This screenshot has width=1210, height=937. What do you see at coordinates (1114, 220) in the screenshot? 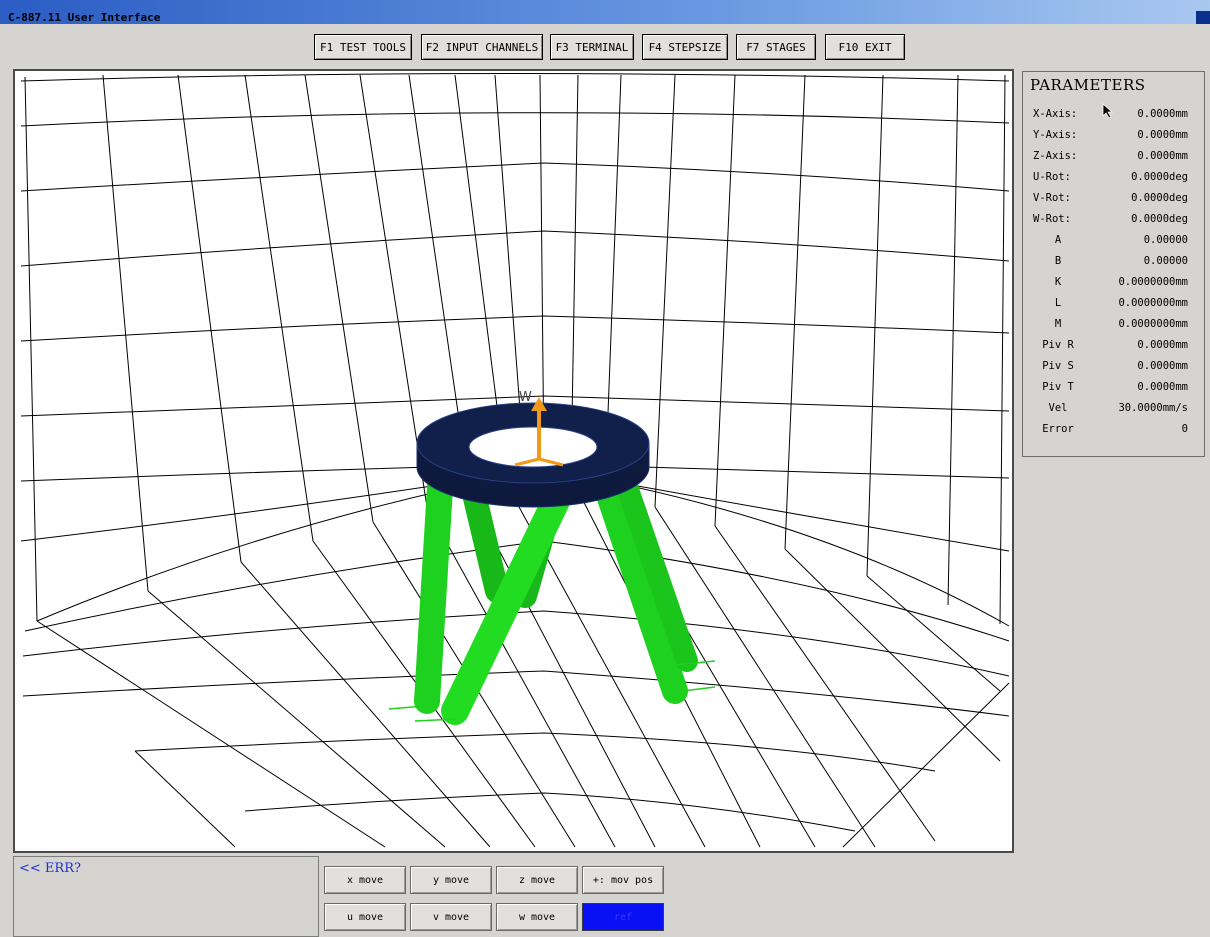
I see `param-row-w-rot: W-Rot: 0.0000deg` at bounding box center [1114, 220].